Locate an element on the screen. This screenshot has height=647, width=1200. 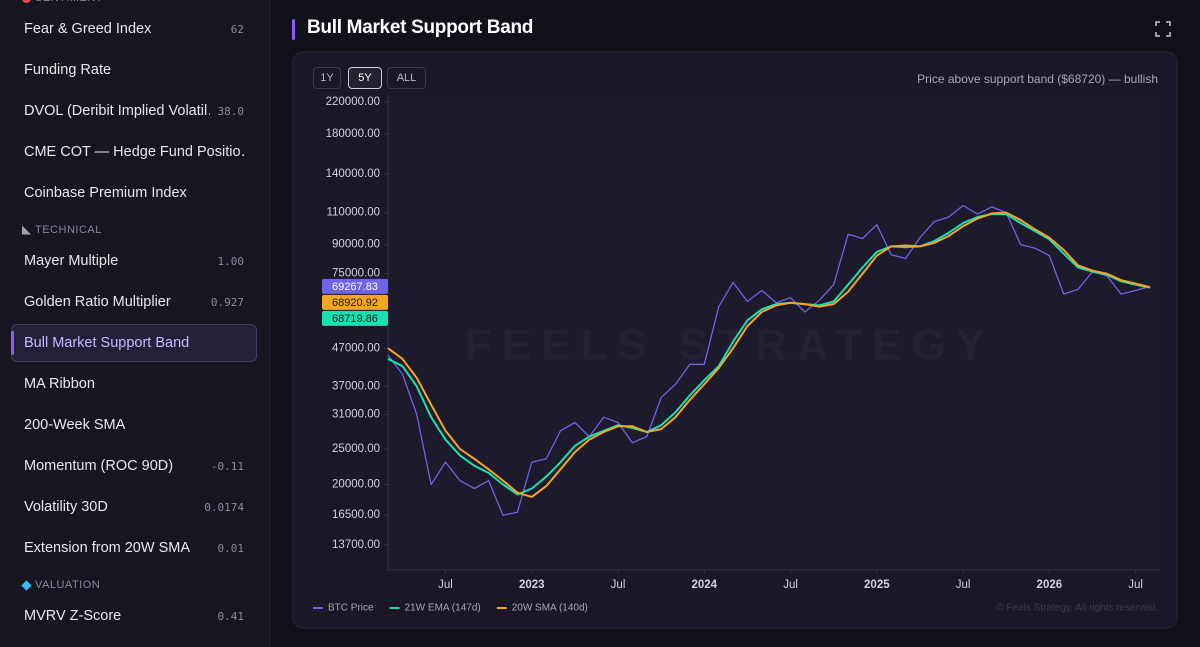
x-tick-label: 2023 is located at coordinates (532, 585).